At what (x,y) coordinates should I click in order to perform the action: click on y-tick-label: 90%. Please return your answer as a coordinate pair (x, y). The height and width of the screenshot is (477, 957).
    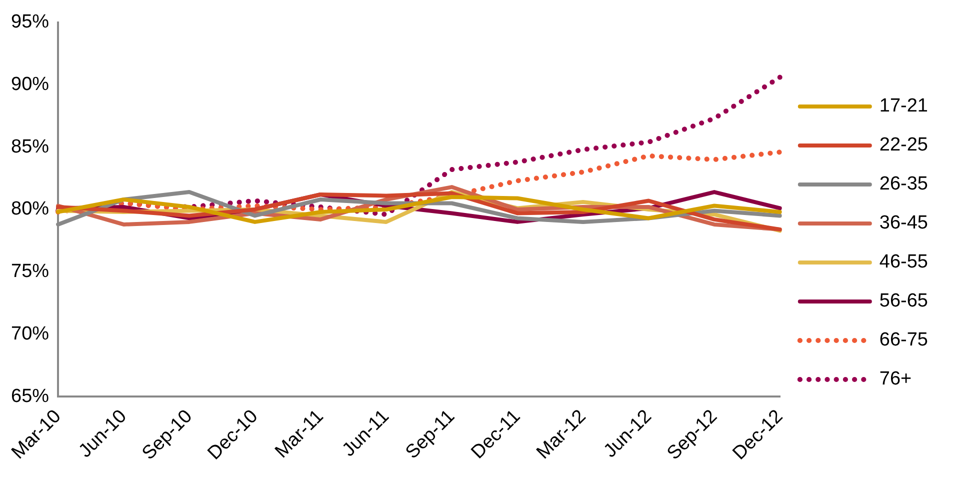
    Looking at the image, I should click on (30, 84).